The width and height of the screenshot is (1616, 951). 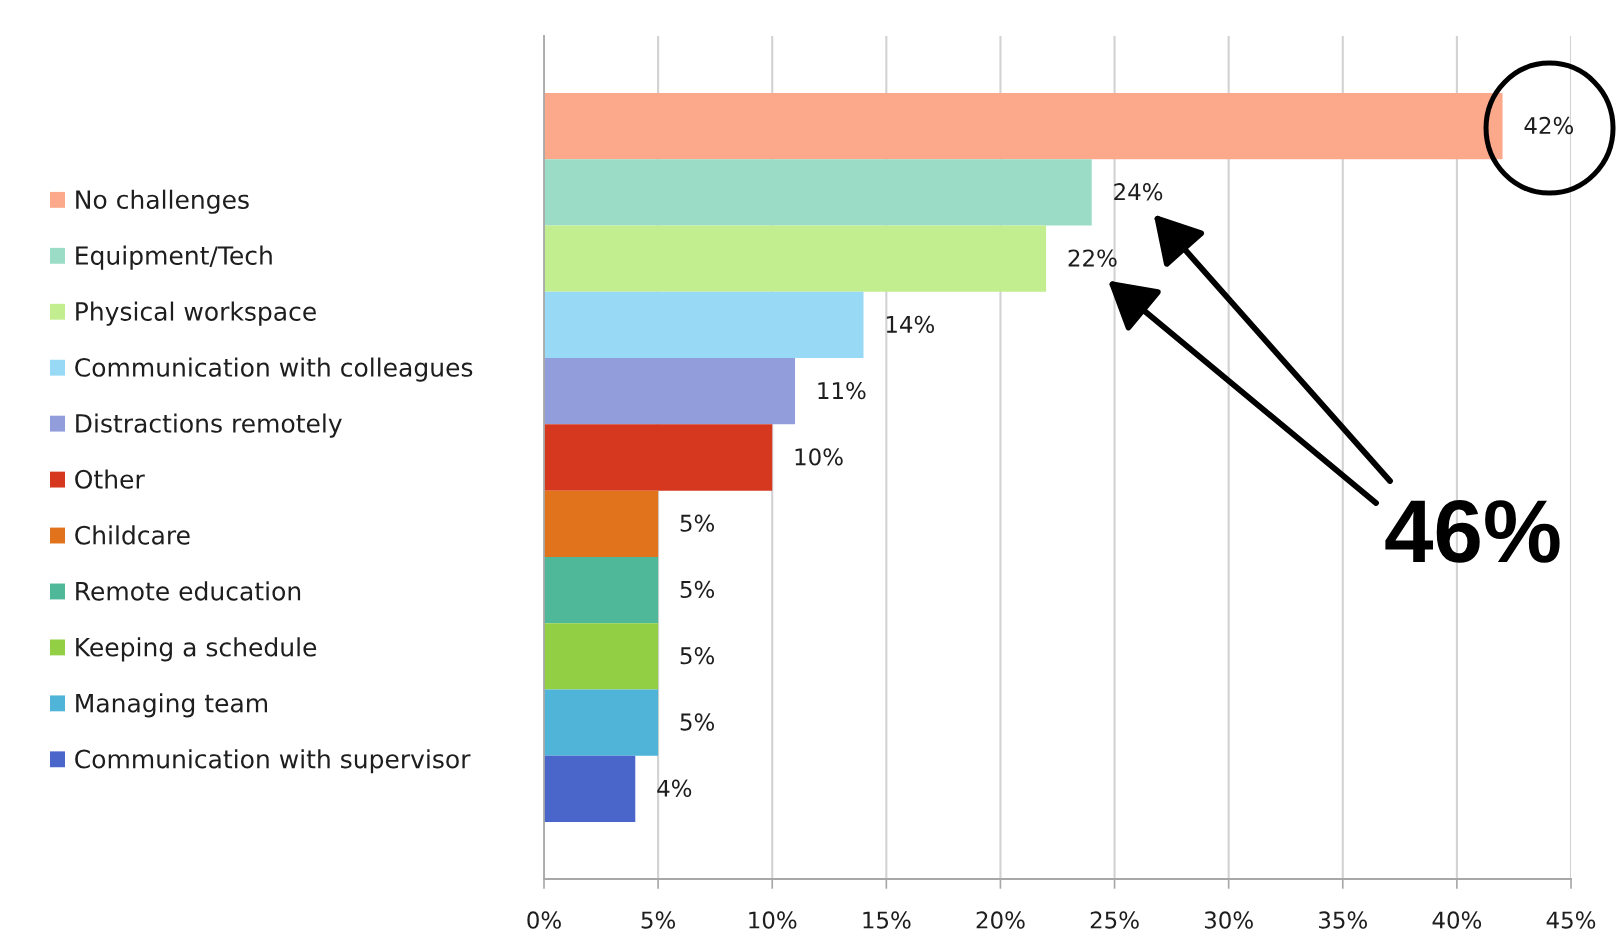 What do you see at coordinates (274, 369) in the screenshot?
I see `legend-label: Communication with colleagues` at bounding box center [274, 369].